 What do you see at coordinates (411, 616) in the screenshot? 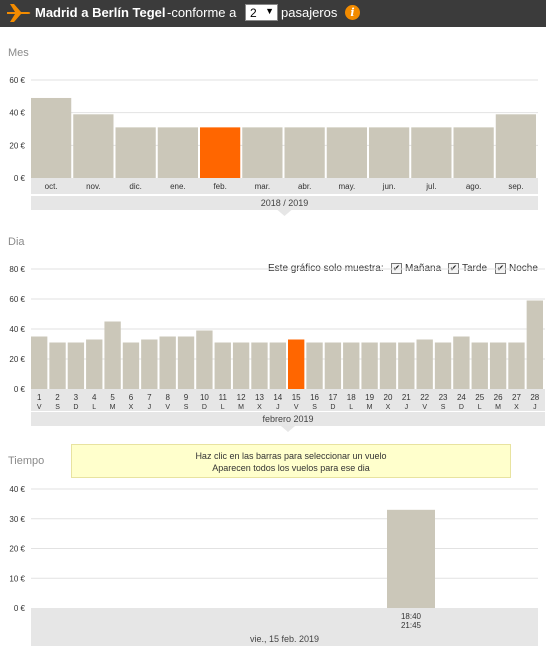
I see `departure-time-label: 18:40` at bounding box center [411, 616].